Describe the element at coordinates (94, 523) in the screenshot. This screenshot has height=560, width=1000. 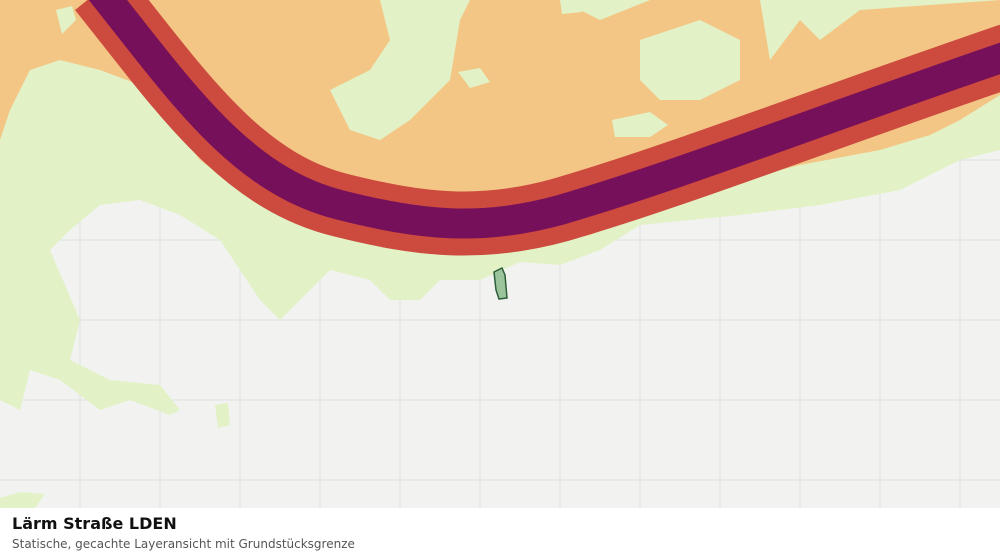
I see `layer-title: Lärm Straße LDEN` at that location.